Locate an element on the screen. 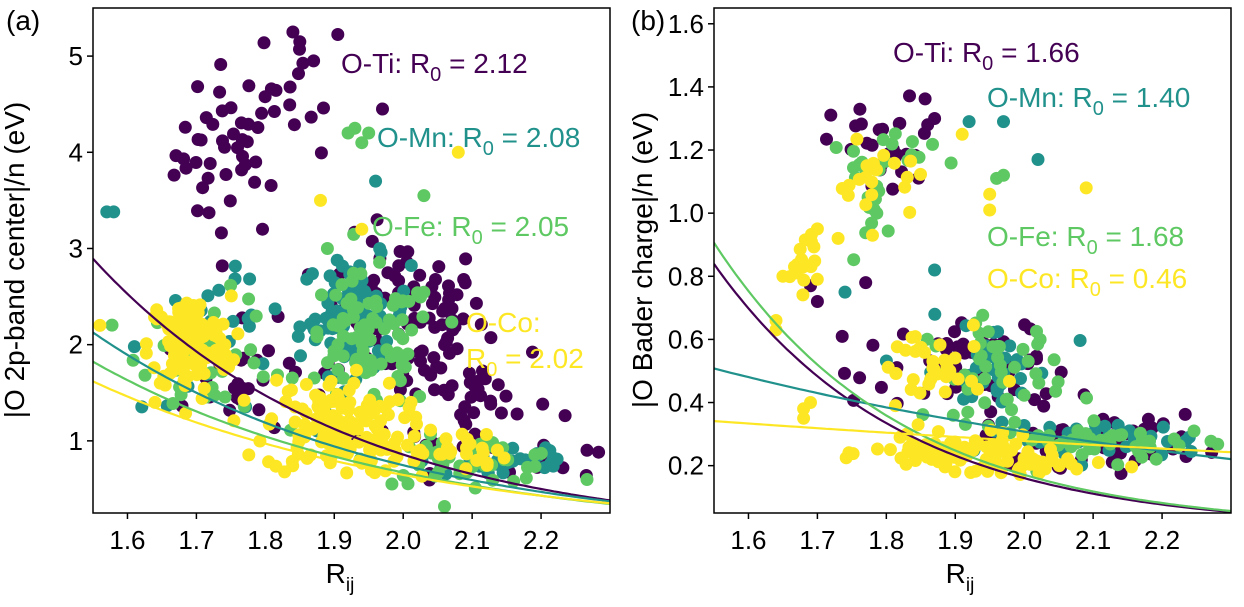 Image resolution: width=1244 pixels, height=607 pixels. y-tick-label: 0.8 is located at coordinates (686, 276).